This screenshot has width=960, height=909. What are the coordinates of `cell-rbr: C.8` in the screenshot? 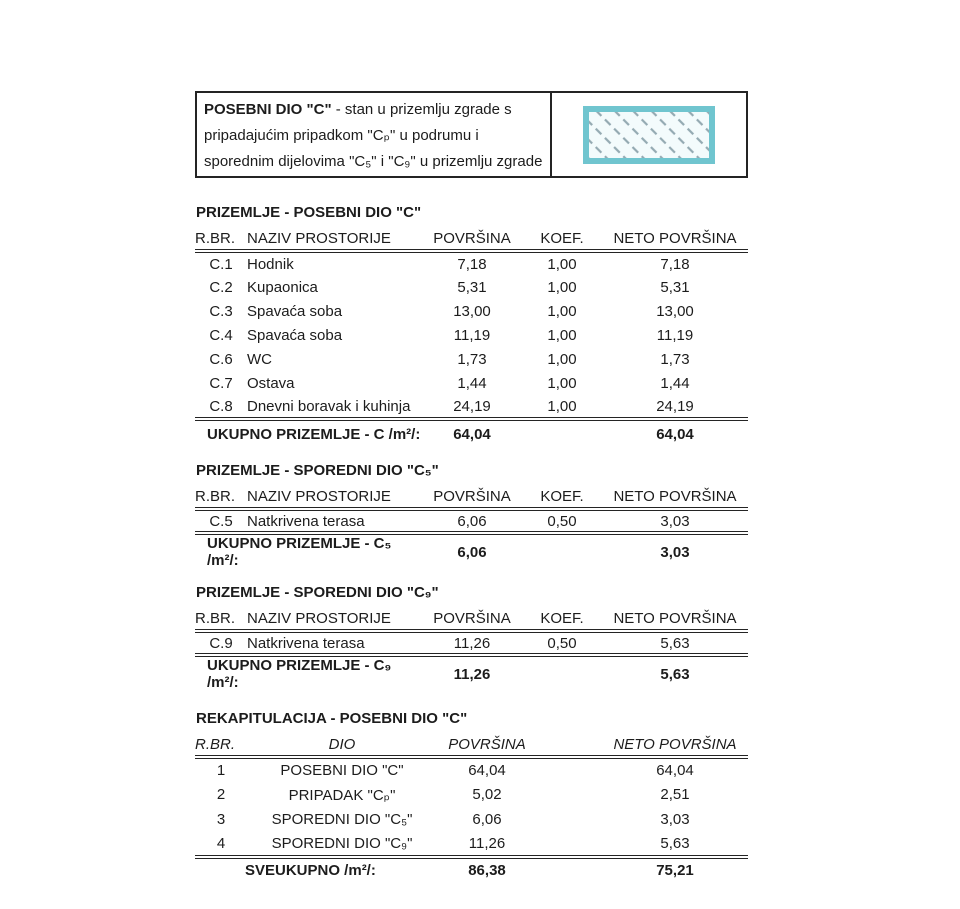 It's located at (221, 406).